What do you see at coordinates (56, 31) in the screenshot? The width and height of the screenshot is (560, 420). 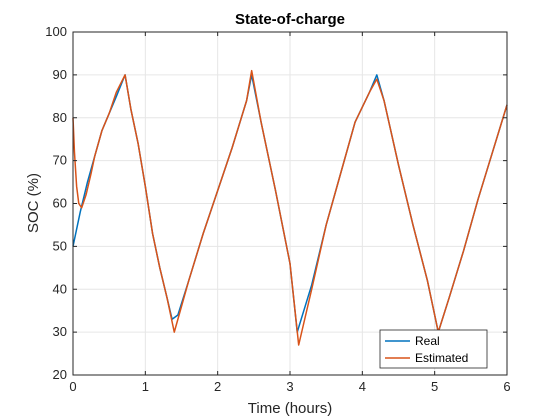 I see `y-tick-label: 100` at bounding box center [56, 31].